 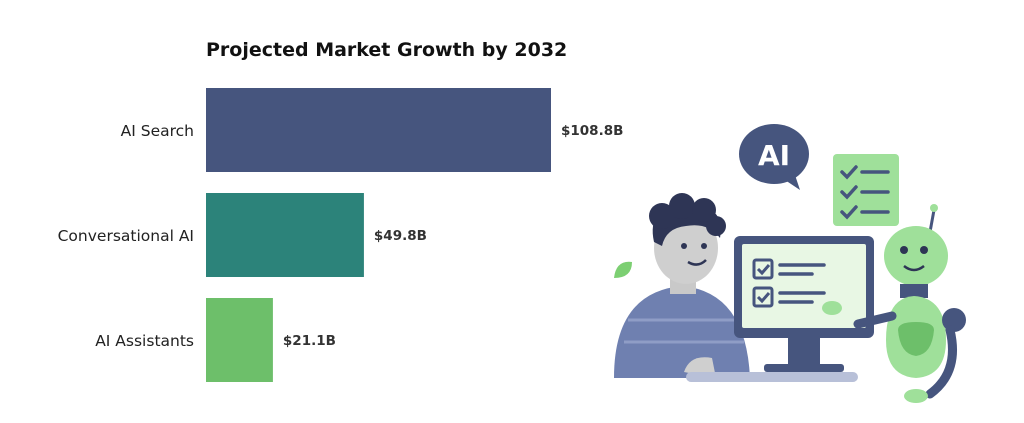 I want to click on category-label: AI Assistants, so click(x=144, y=341).